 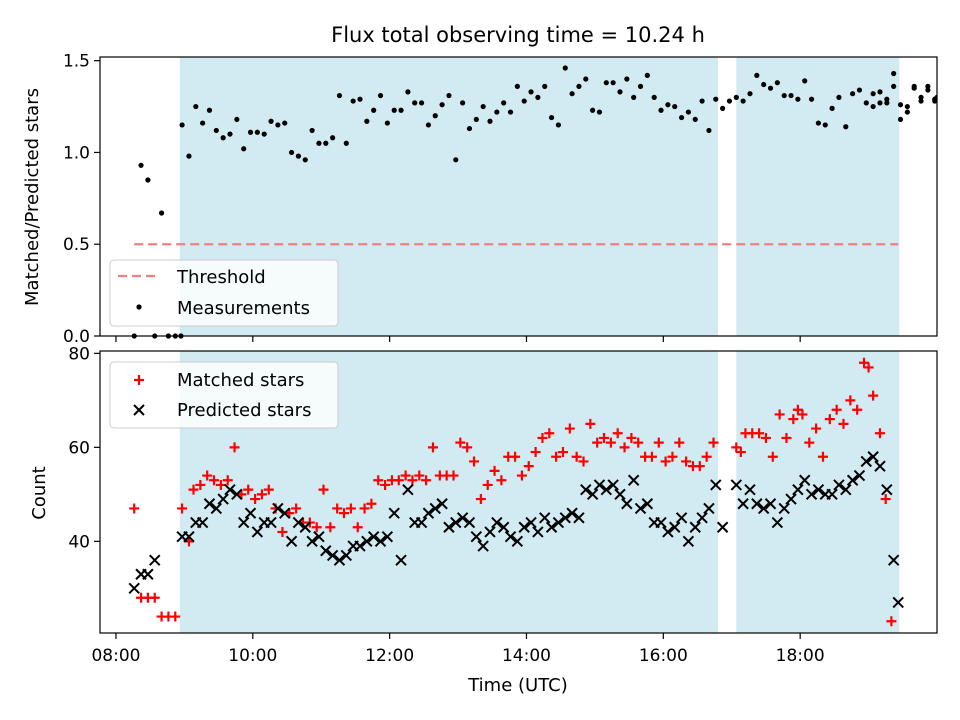 I want to click on y-tick-label: 0.5, so click(x=76, y=245).